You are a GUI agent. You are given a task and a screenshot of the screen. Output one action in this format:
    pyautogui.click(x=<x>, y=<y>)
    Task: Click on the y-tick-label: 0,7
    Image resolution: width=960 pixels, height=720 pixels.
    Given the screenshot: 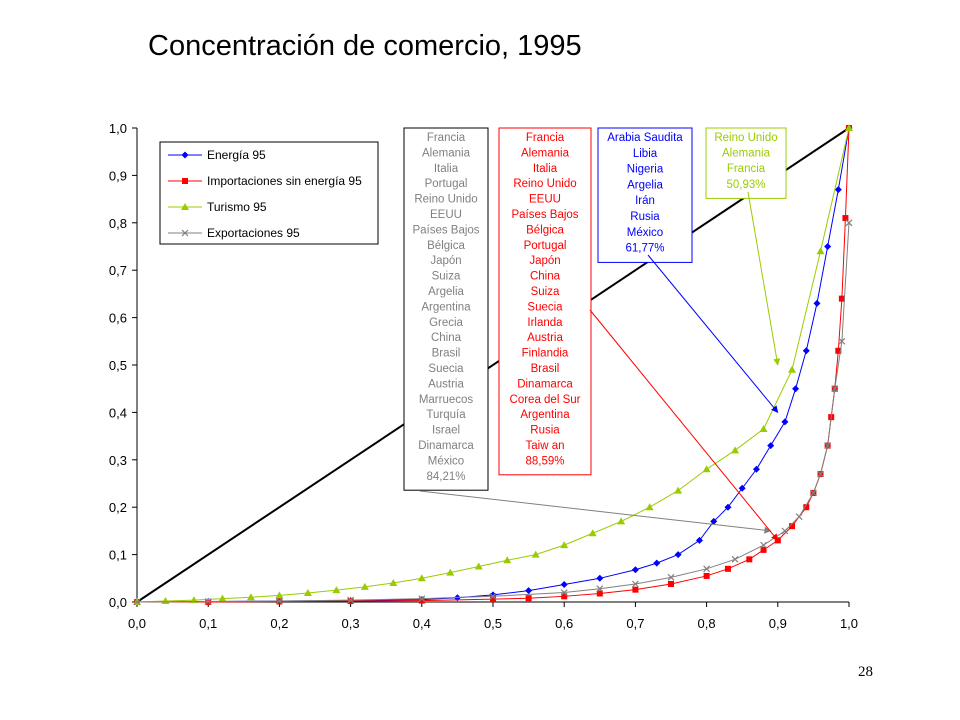 What is the action you would take?
    pyautogui.click(x=118, y=270)
    